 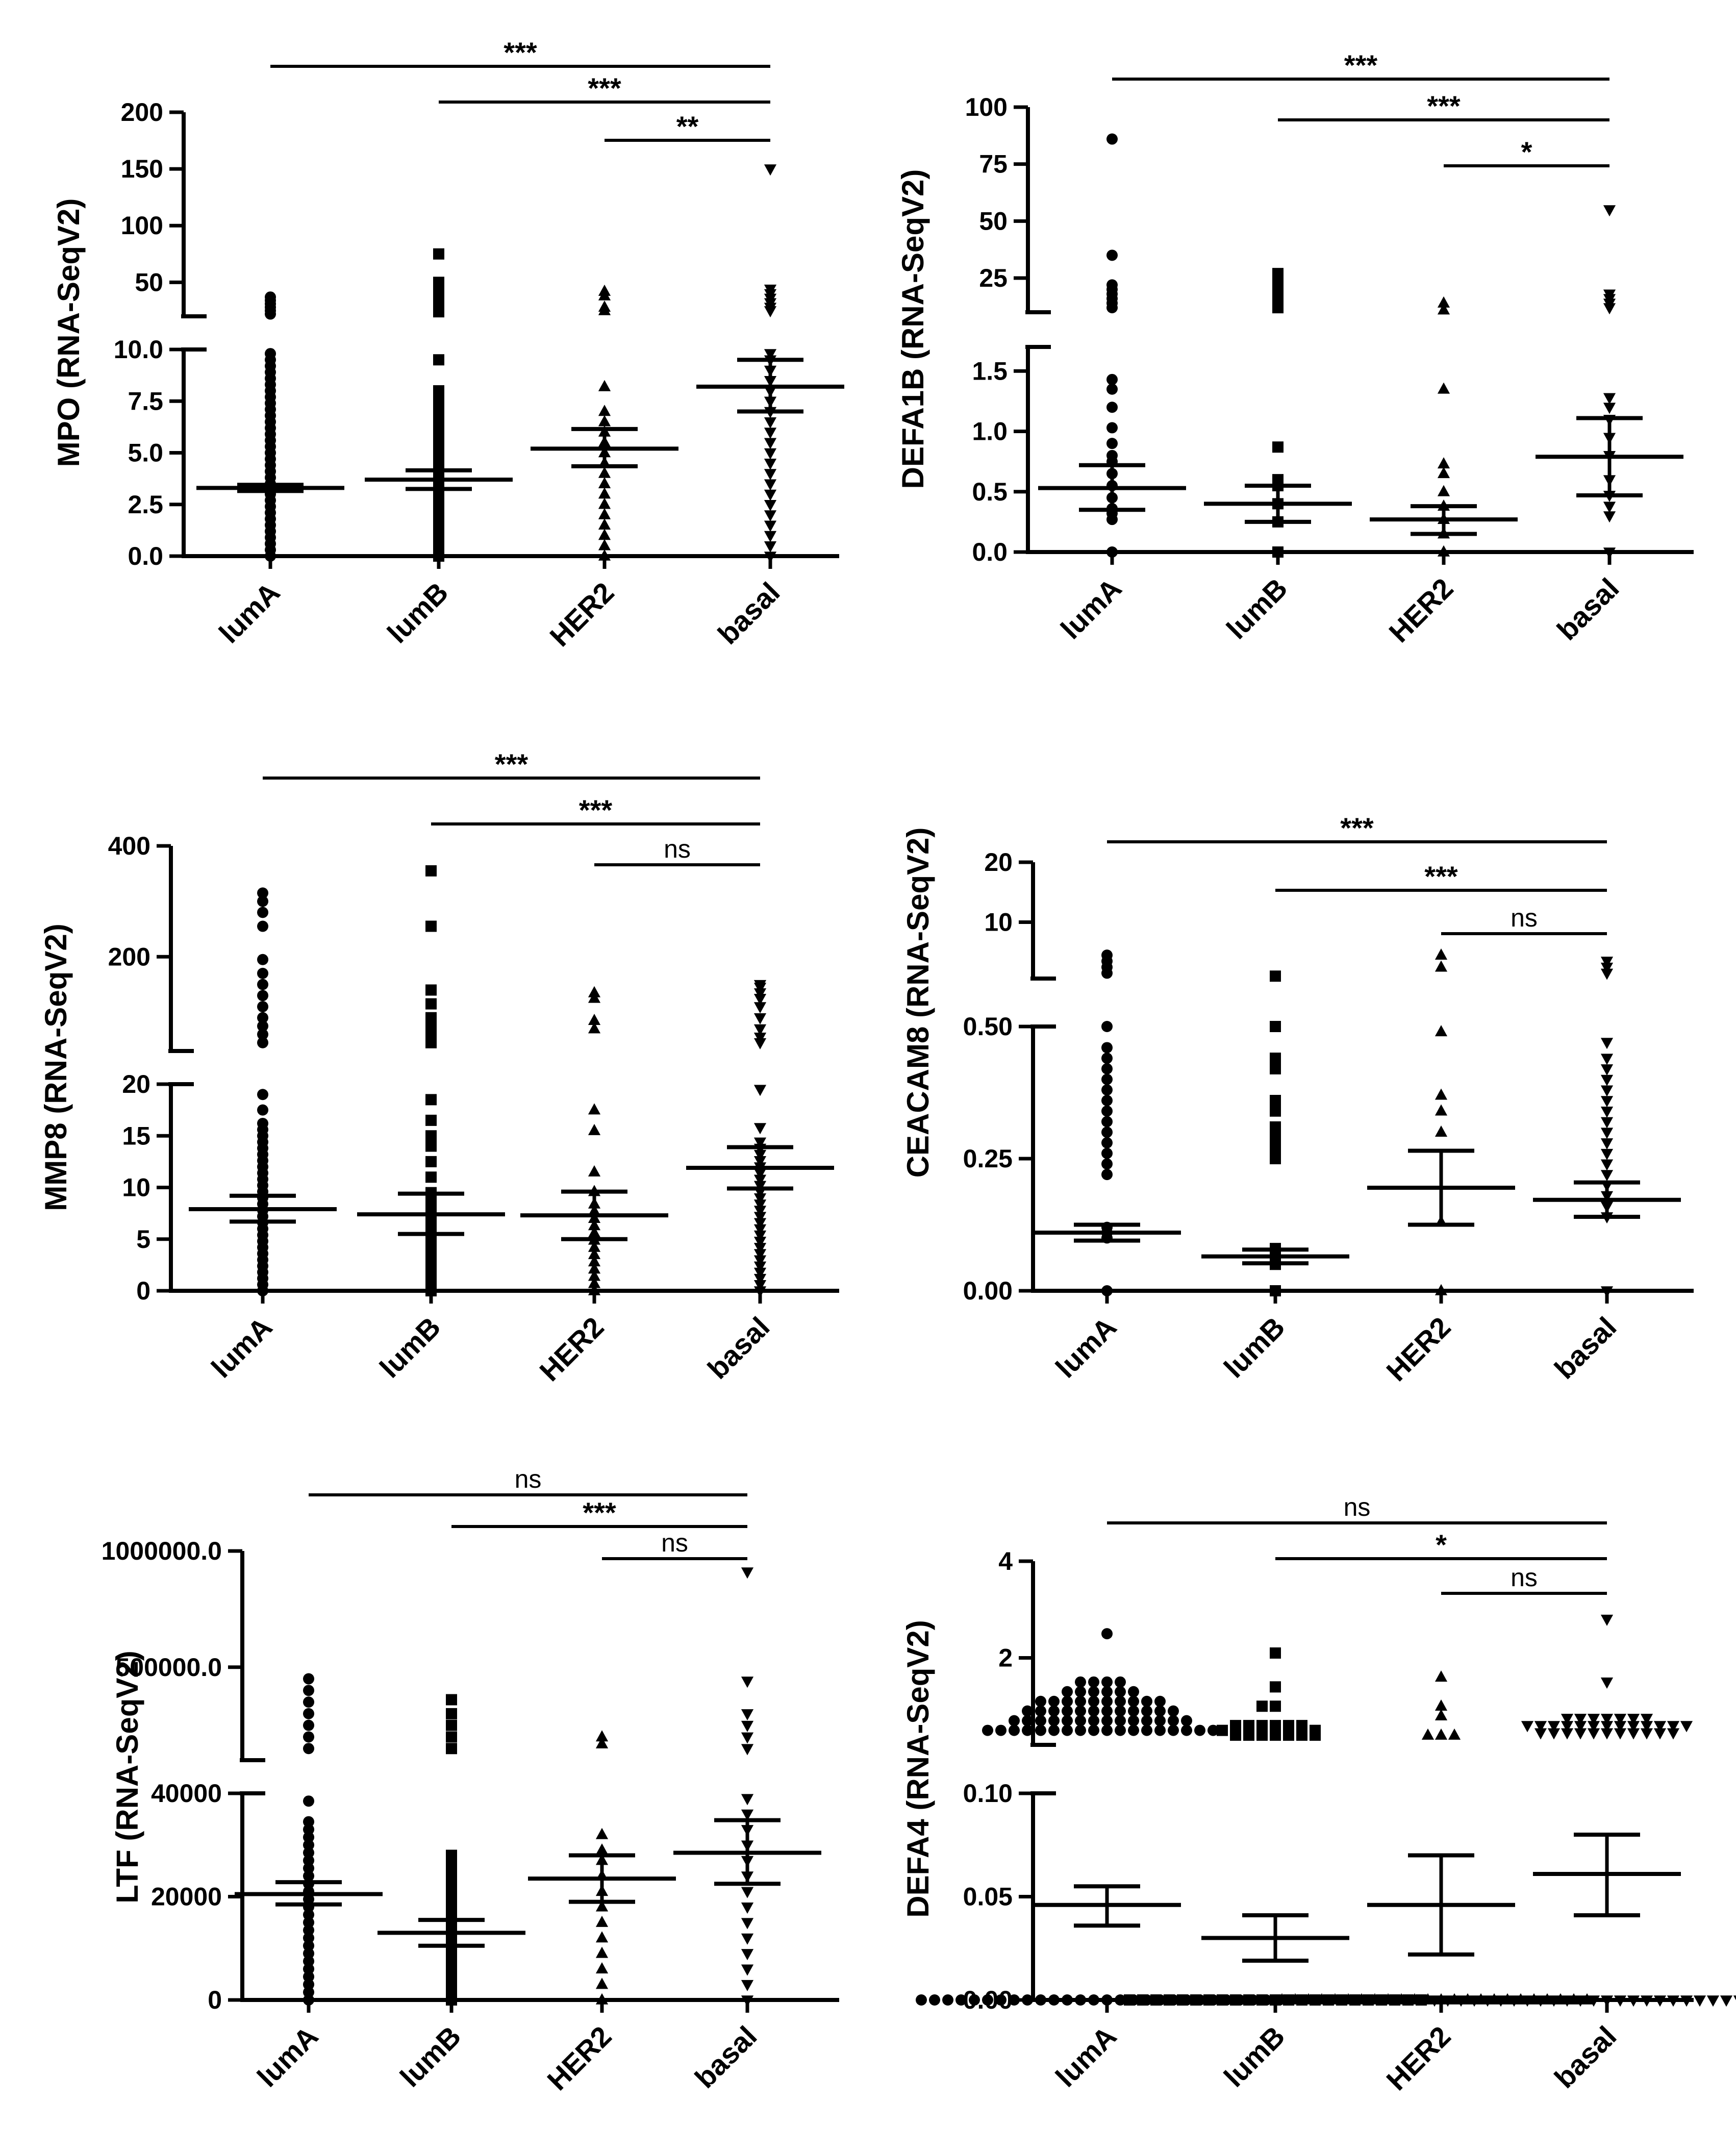 What do you see at coordinates (988, 1158) in the screenshot?
I see `y-tick-label: 0.25` at bounding box center [988, 1158].